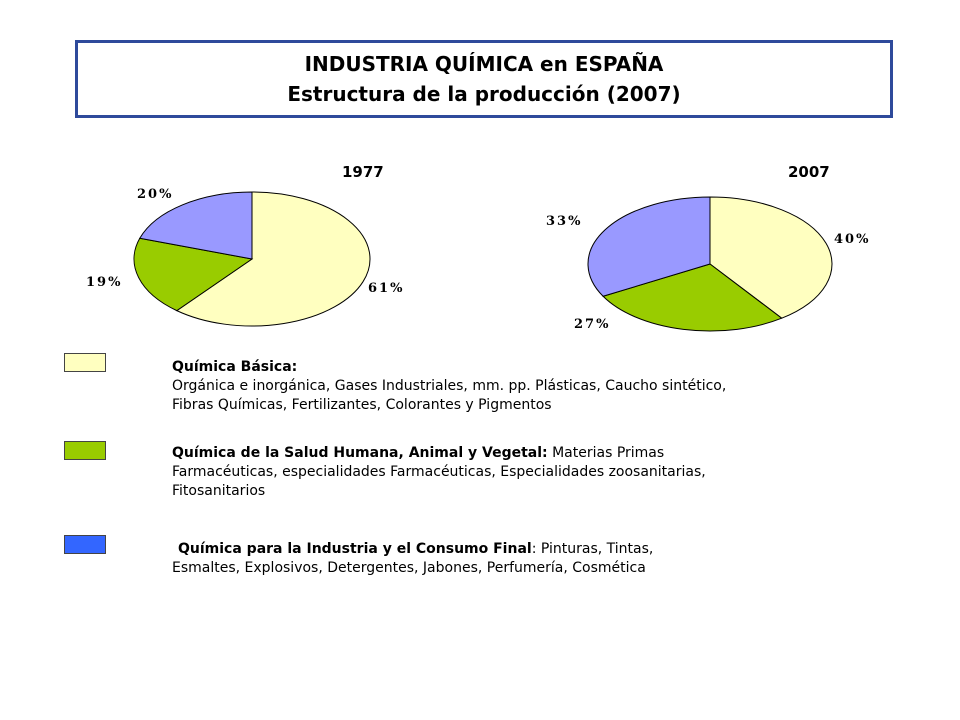 The width and height of the screenshot is (960, 720). I want to click on legend-line1-salud: Materias Primas, so click(606, 453).